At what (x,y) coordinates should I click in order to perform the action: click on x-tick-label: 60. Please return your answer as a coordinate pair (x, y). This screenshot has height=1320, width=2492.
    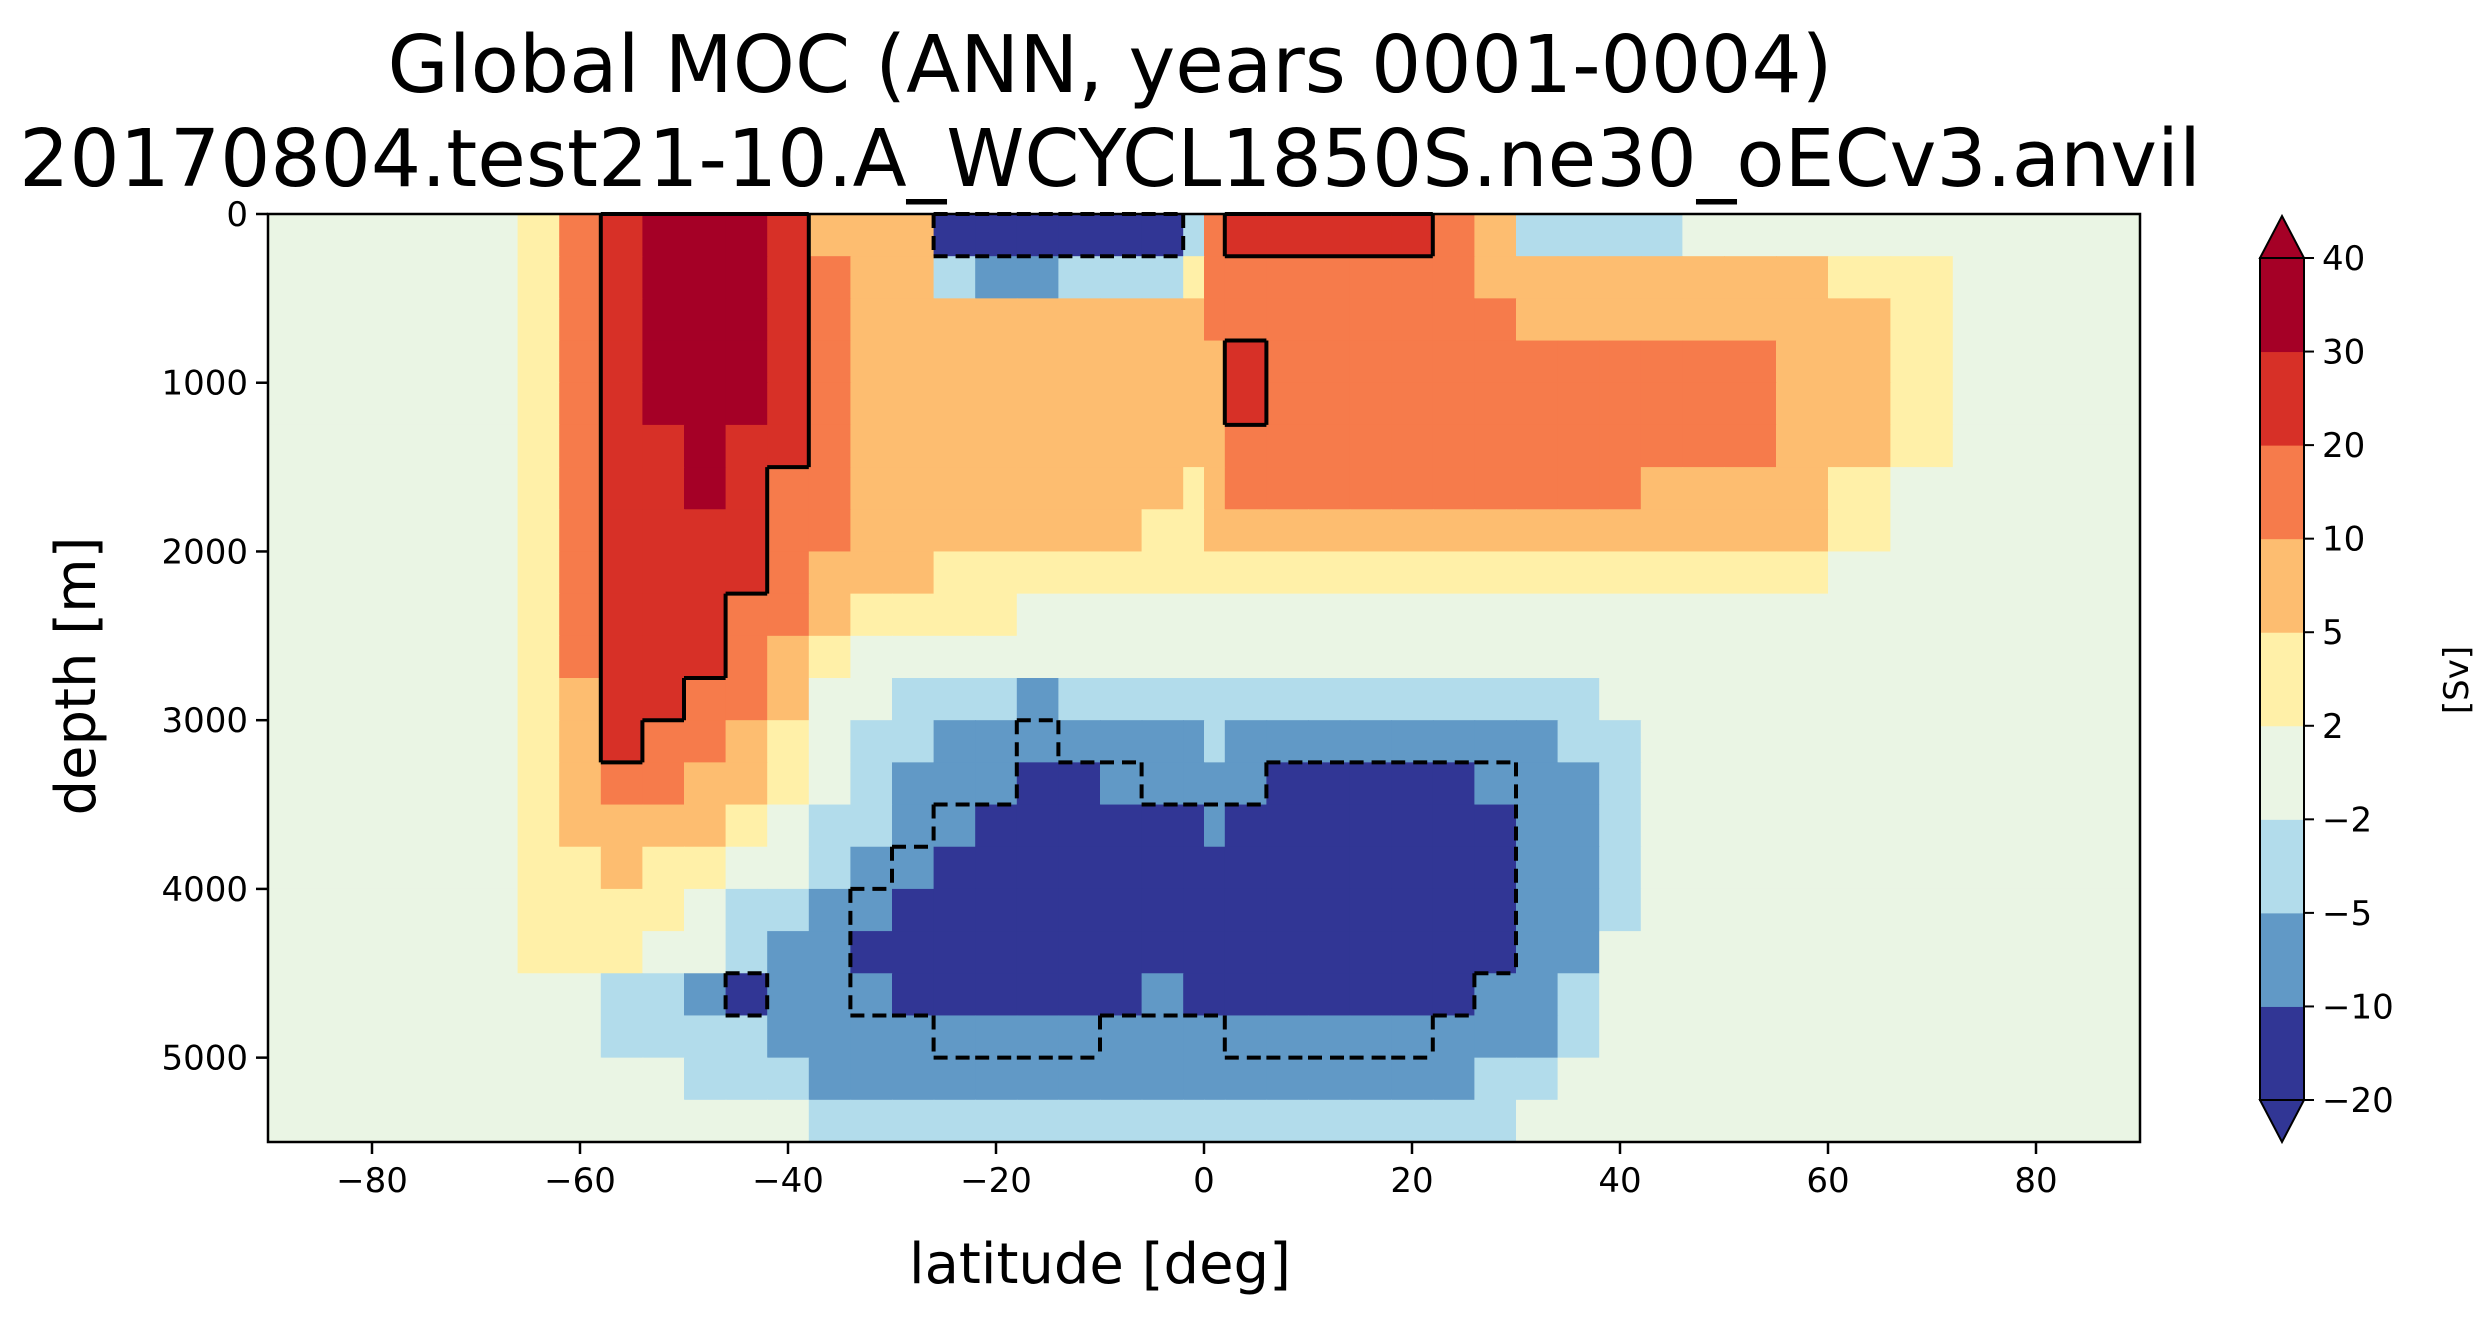
    Looking at the image, I should click on (1827, 1181).